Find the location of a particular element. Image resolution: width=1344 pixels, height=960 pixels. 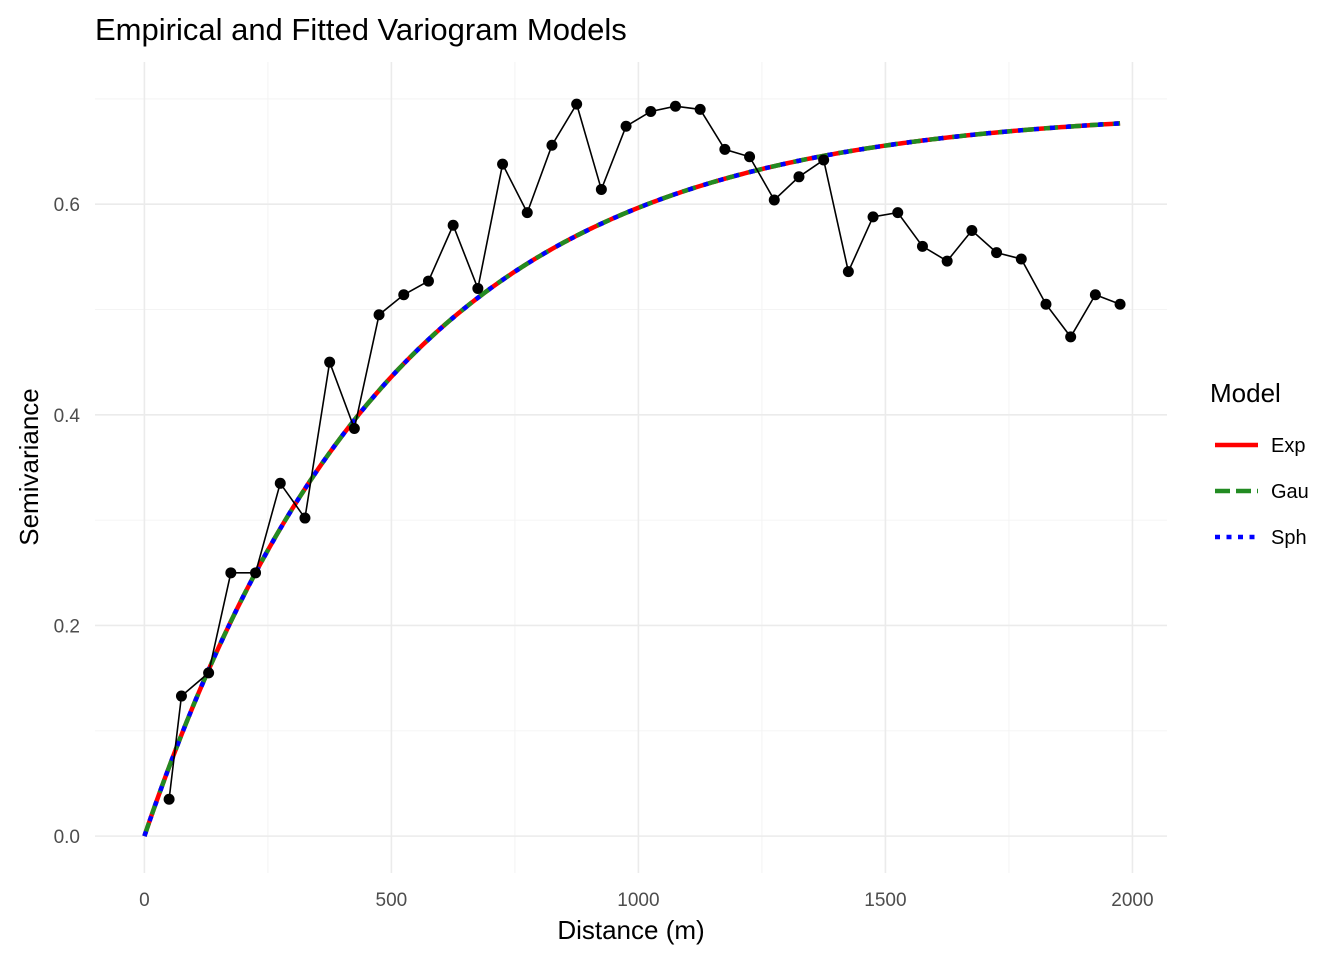

legend-label-gau: Gau is located at coordinates (1290, 492).